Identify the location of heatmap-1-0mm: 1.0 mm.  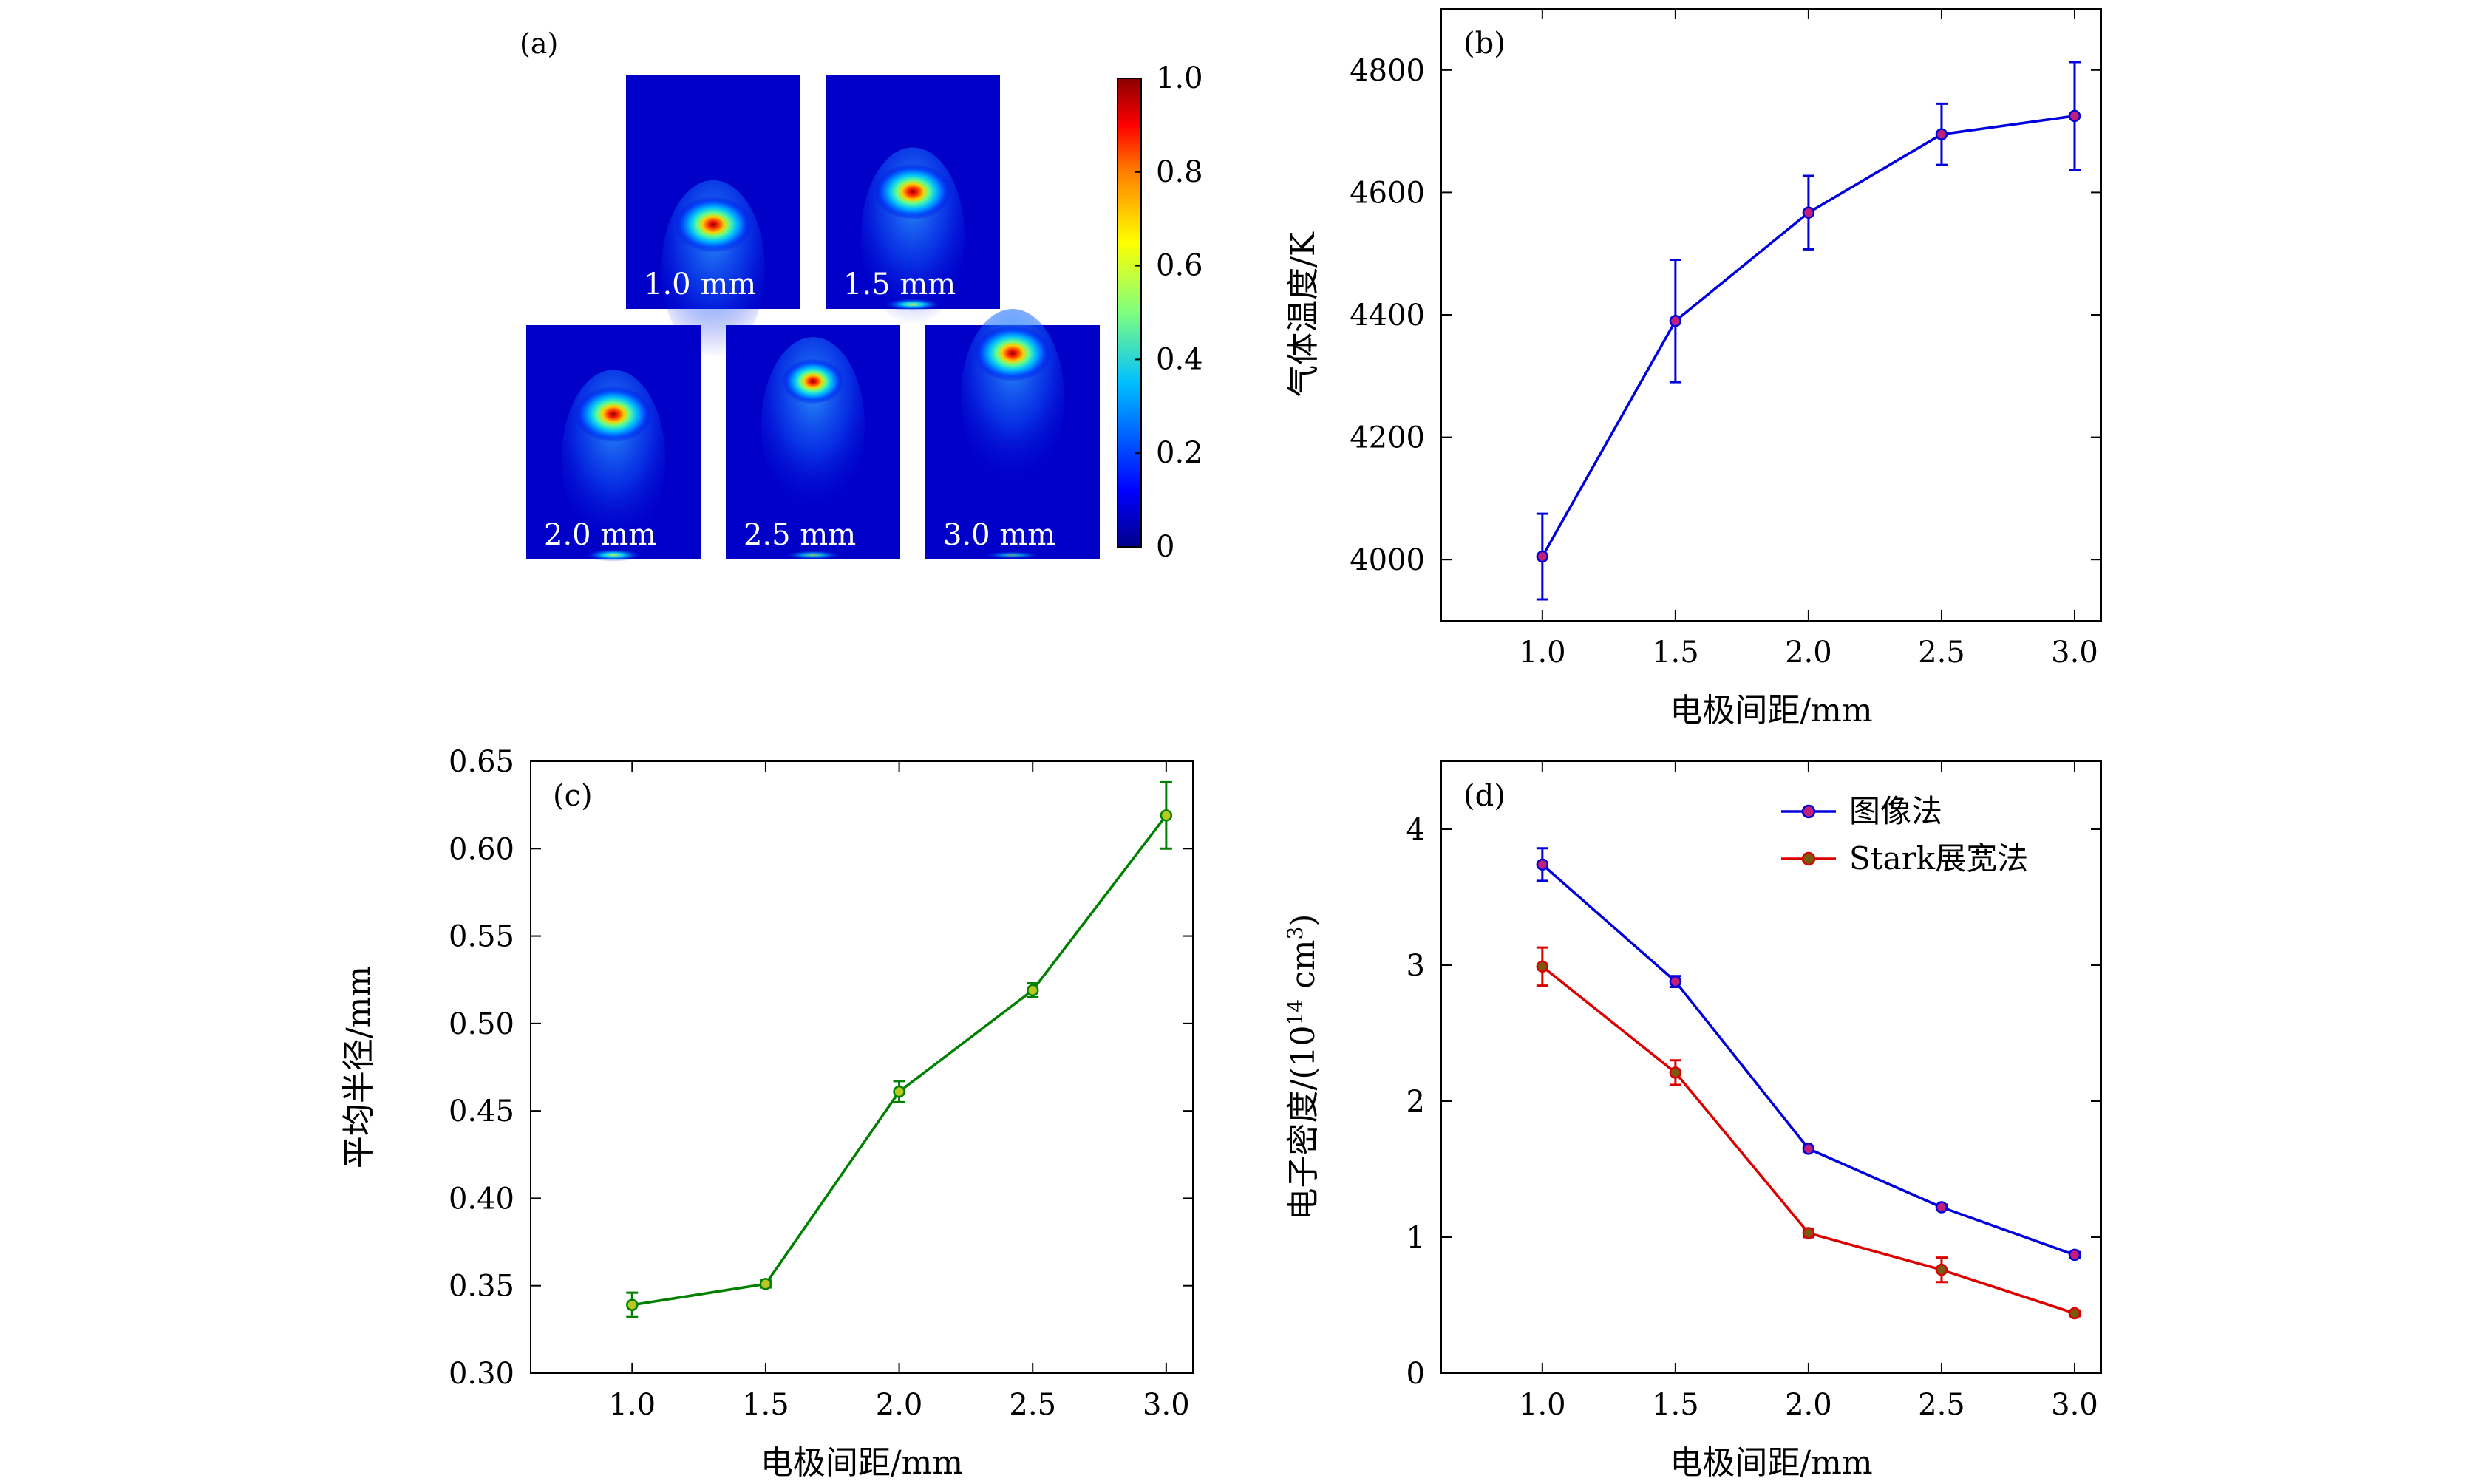
(713, 216).